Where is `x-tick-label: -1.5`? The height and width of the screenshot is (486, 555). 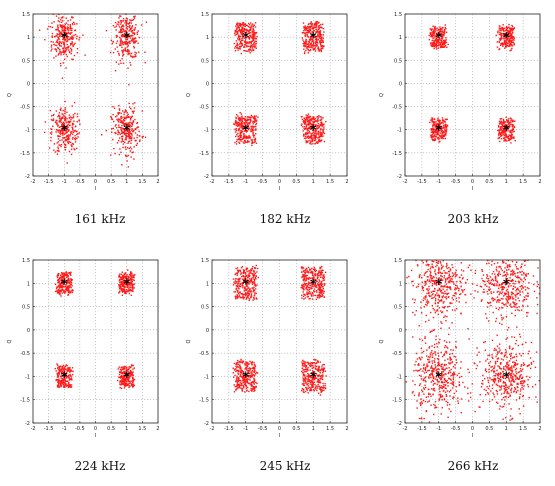
x-tick-label: -1.5 is located at coordinates (49, 182).